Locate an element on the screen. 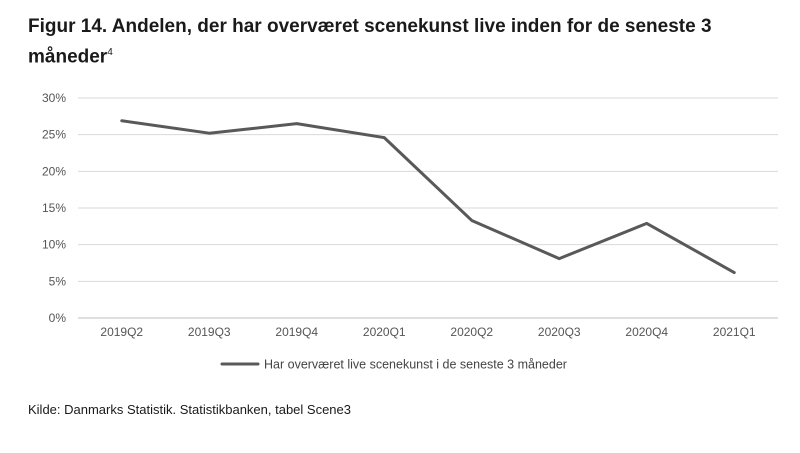  y-tick-label: 30% is located at coordinates (54, 98).